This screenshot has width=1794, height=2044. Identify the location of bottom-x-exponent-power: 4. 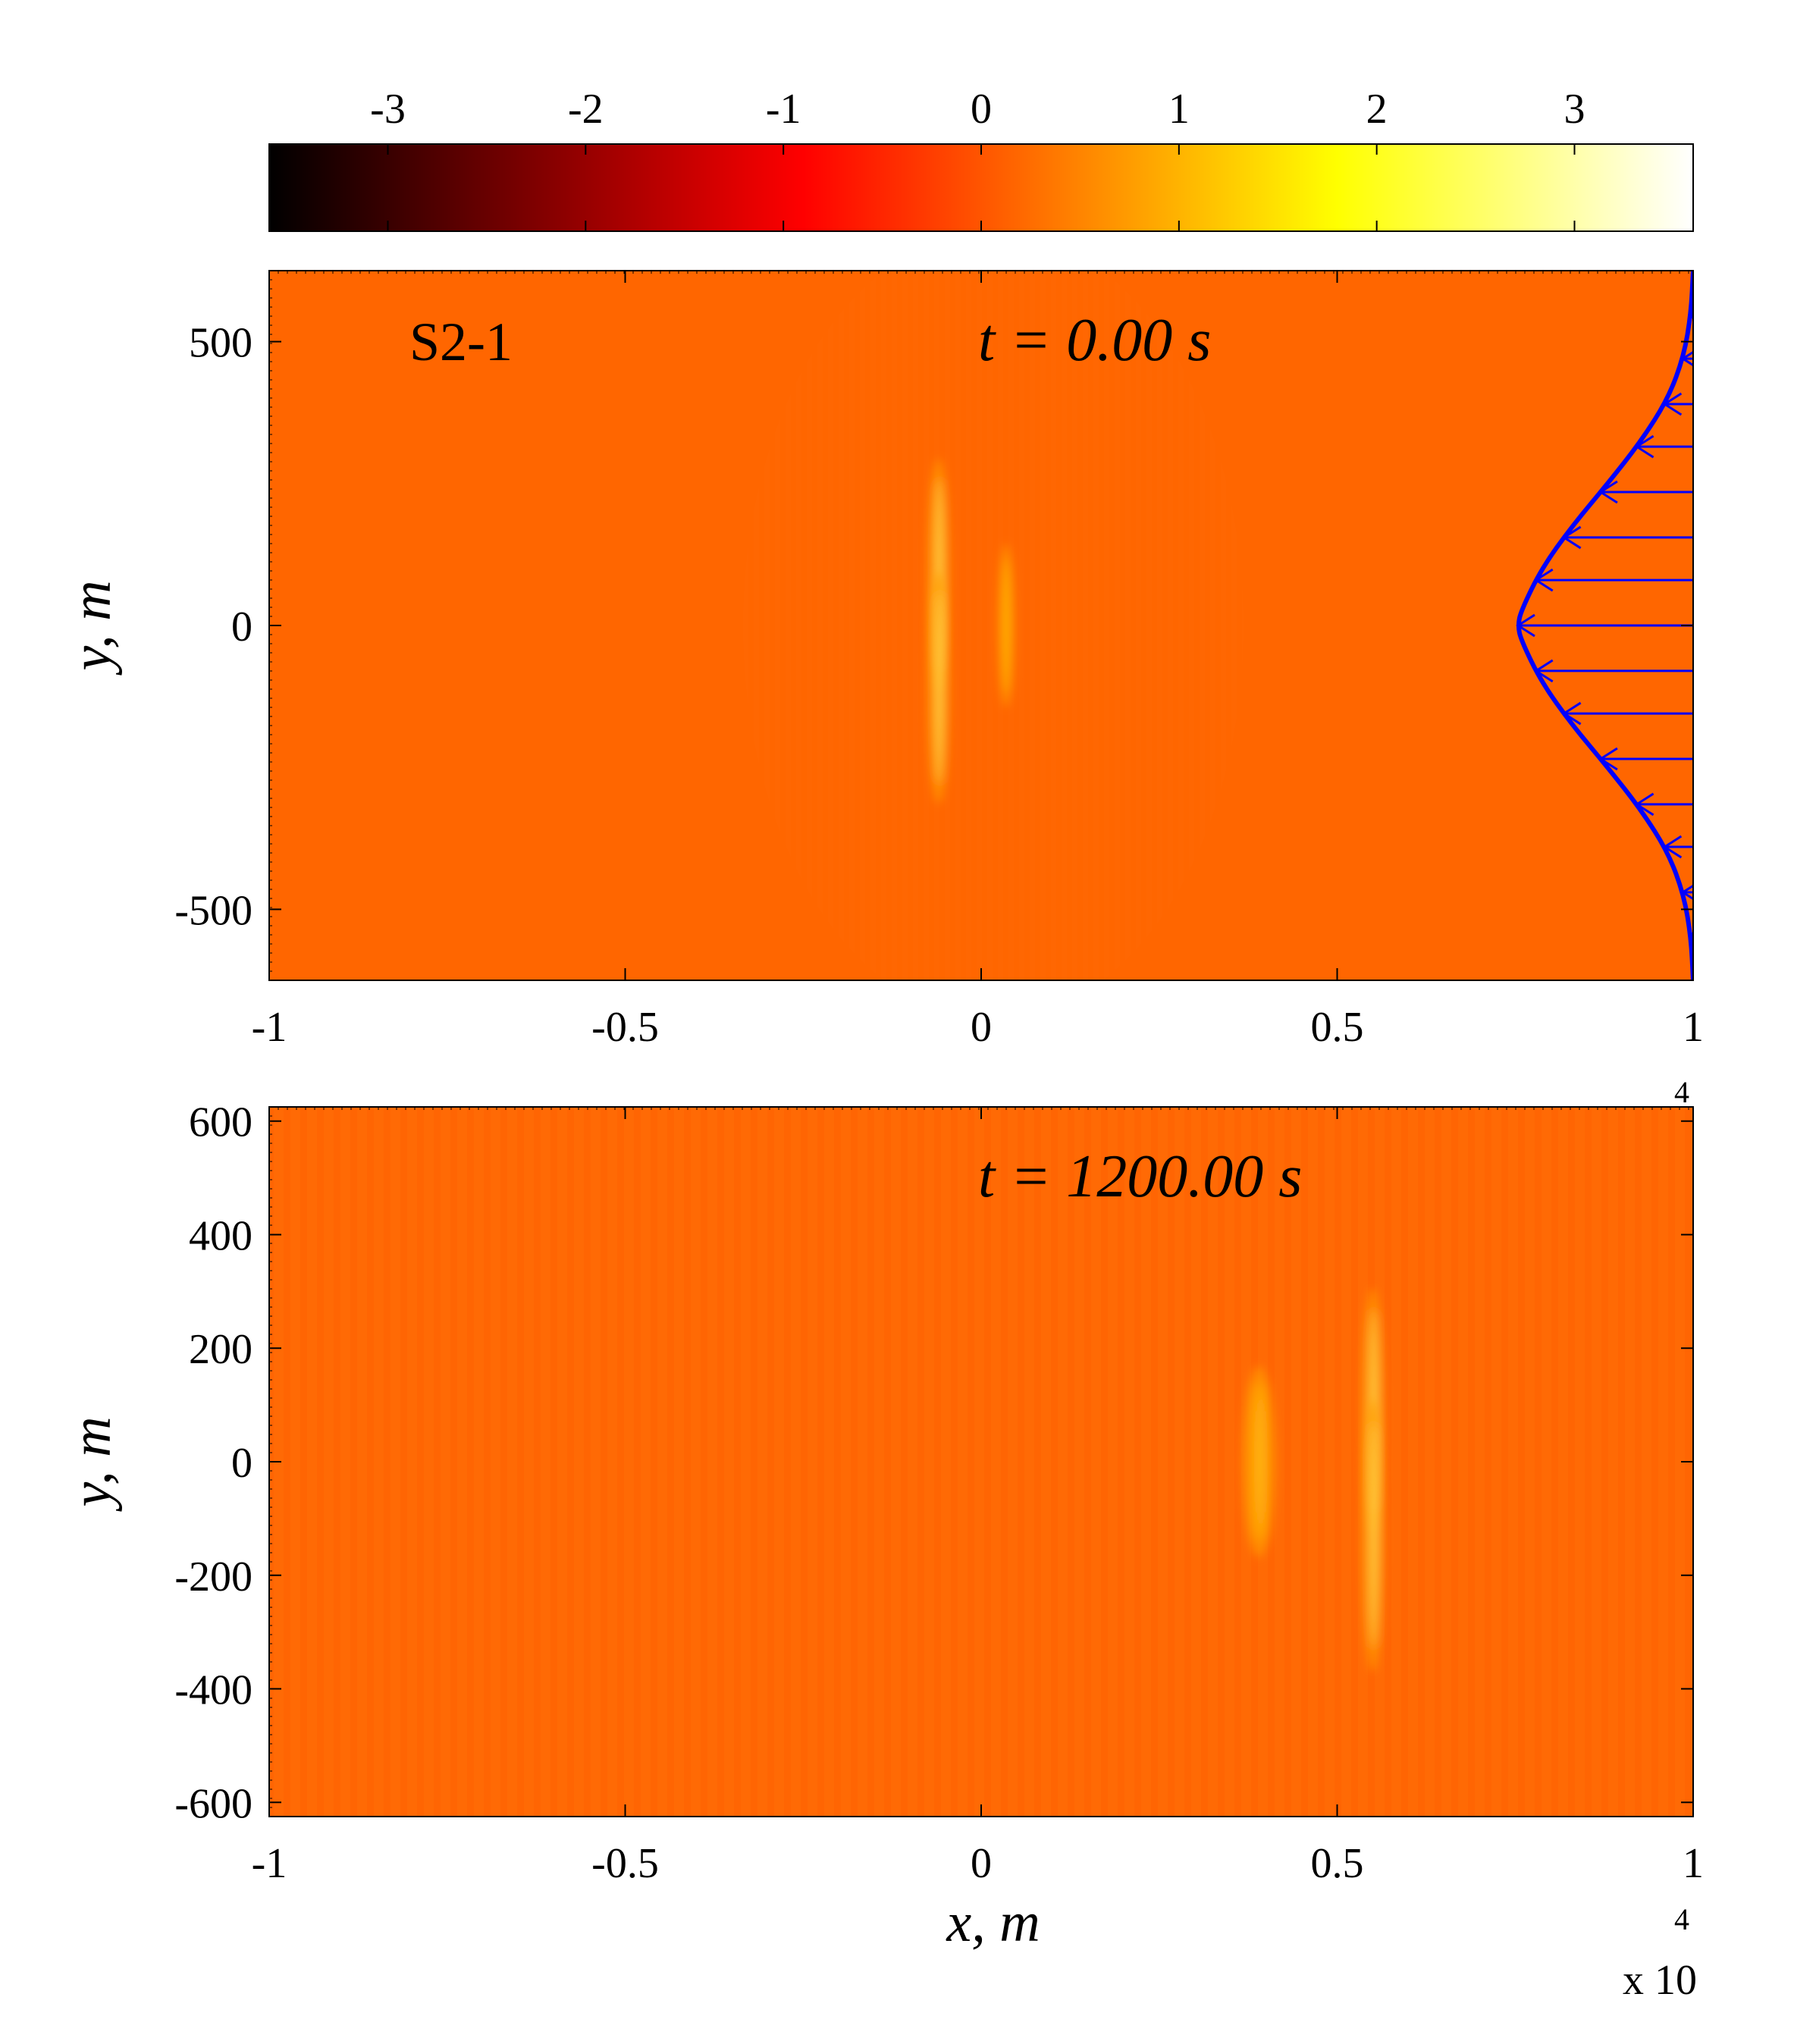
(1682, 1919).